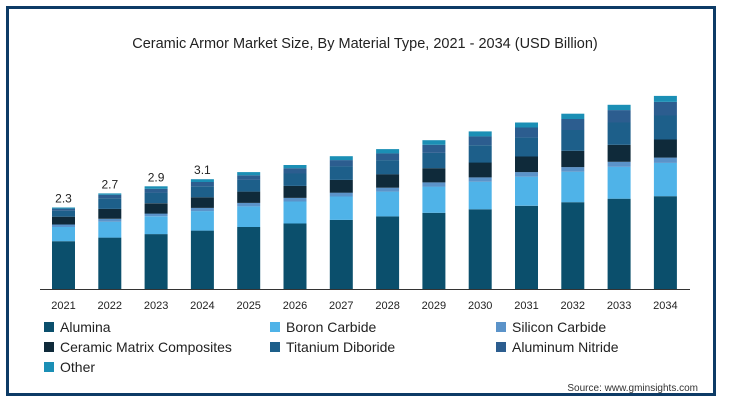  Describe the element at coordinates (202, 170) in the screenshot. I see `bar-value-label: 3.1` at that location.